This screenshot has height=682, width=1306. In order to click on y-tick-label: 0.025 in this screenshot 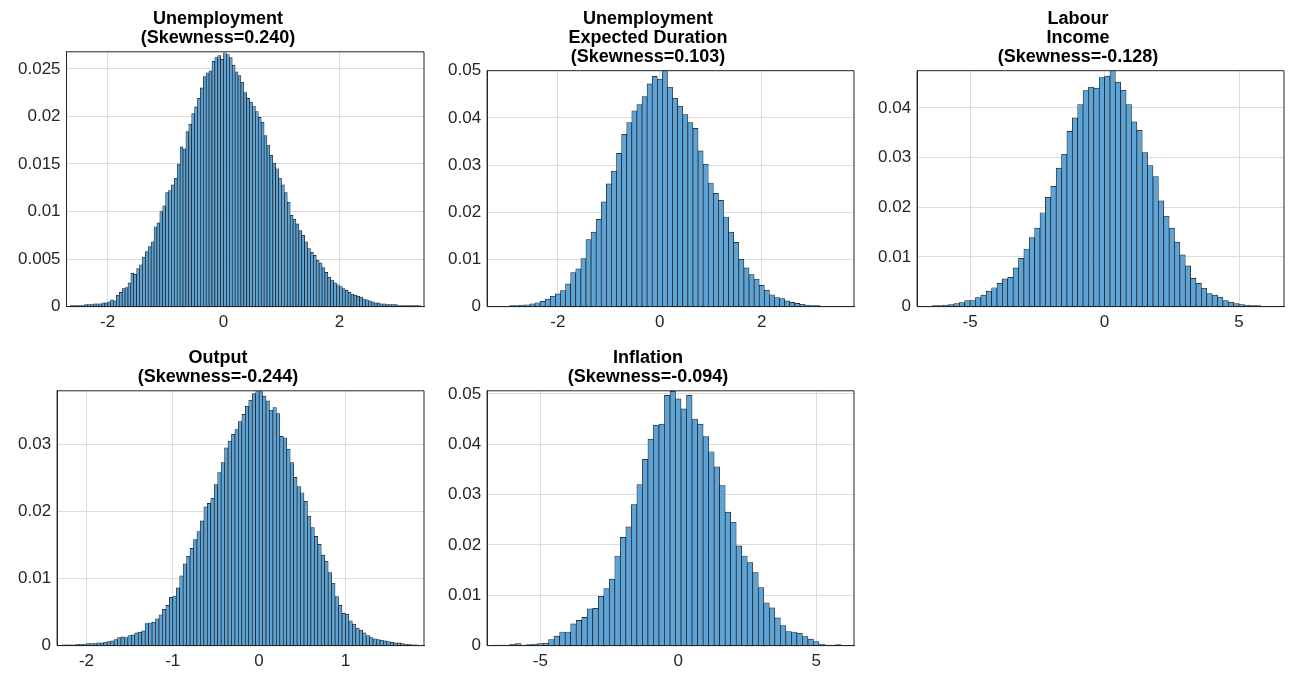, I will do `click(39, 68)`.